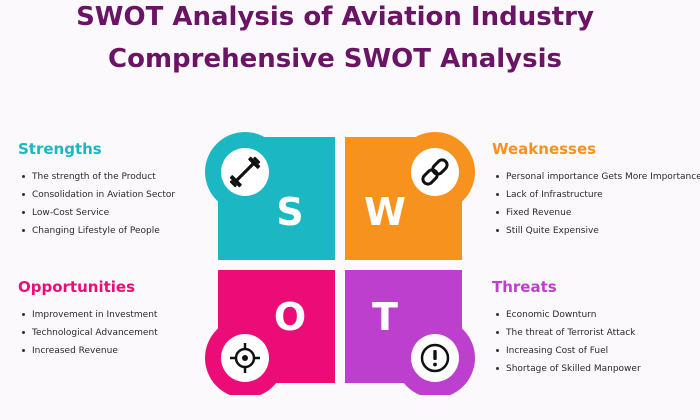  What do you see at coordinates (566, 315) in the screenshot?
I see `list-item: Economic Downturn` at bounding box center [566, 315].